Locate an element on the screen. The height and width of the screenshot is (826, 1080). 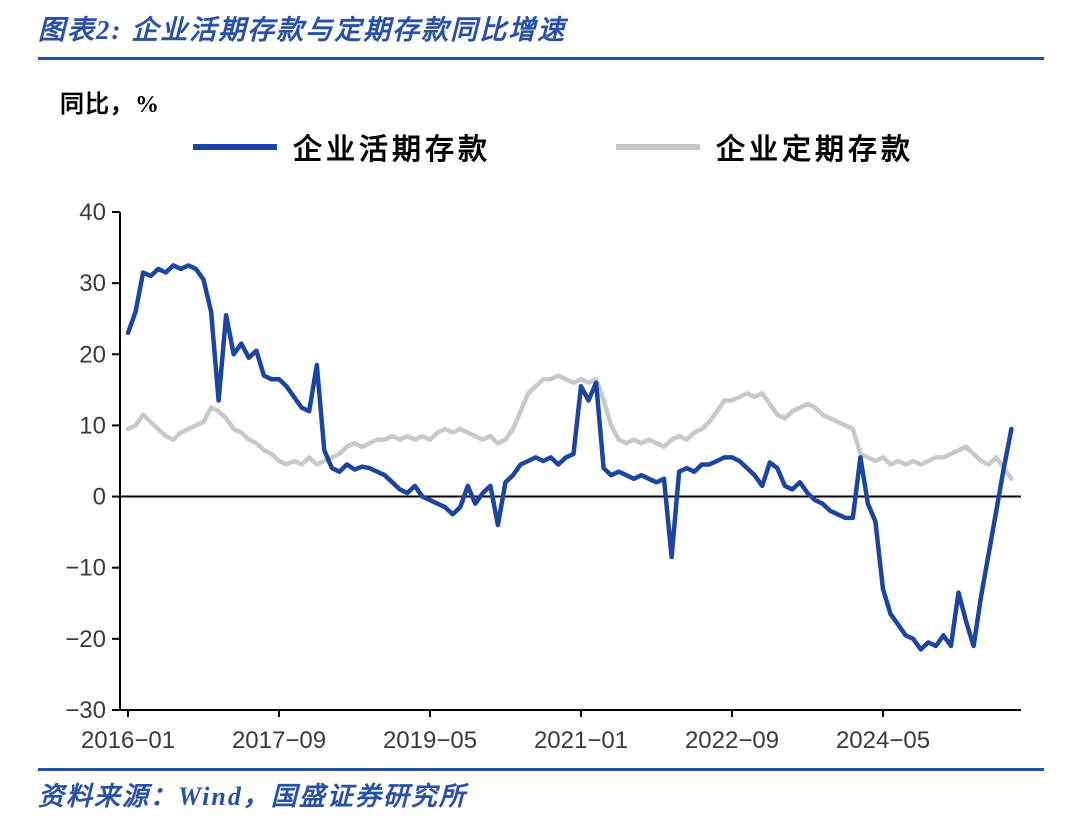
x-axis-tick-label: 2016−01 is located at coordinates (128, 740).